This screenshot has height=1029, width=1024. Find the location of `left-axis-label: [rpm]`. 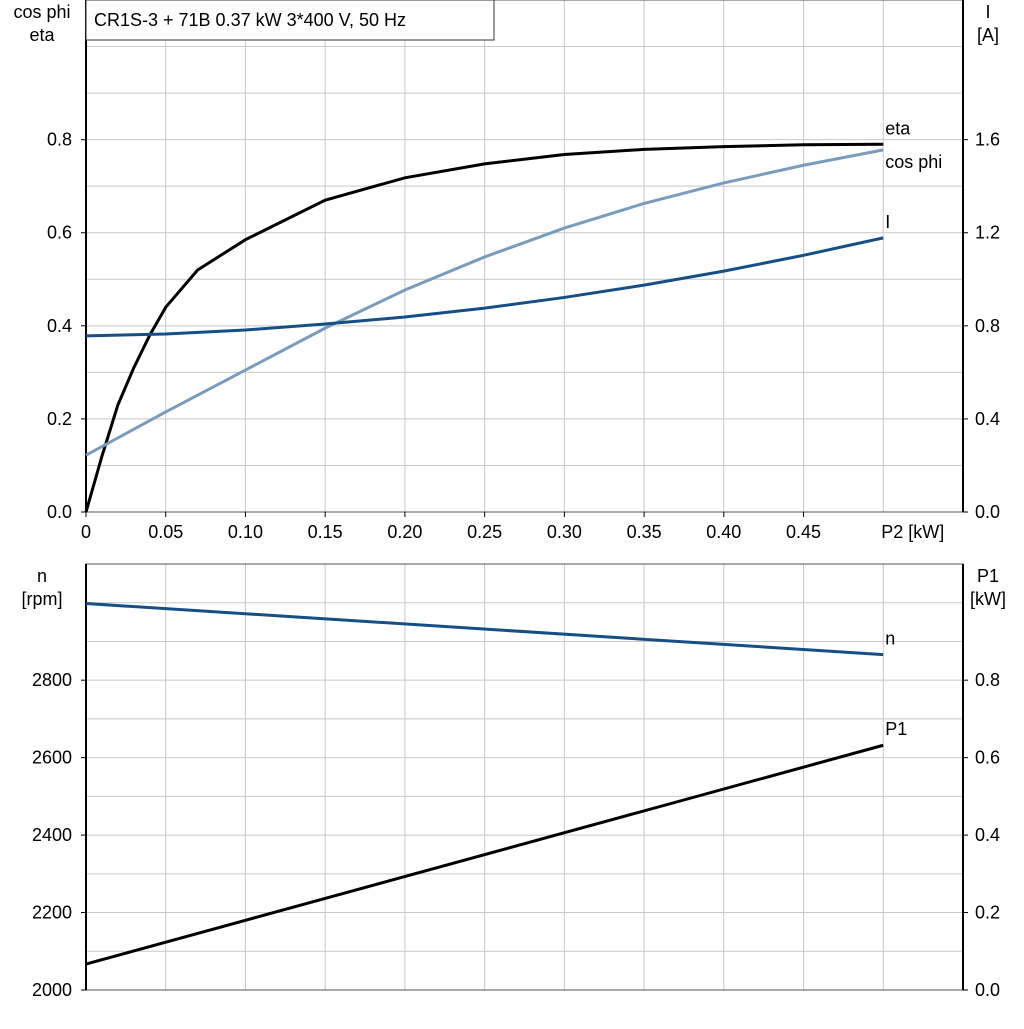

left-axis-label: [rpm] is located at coordinates (41, 599).